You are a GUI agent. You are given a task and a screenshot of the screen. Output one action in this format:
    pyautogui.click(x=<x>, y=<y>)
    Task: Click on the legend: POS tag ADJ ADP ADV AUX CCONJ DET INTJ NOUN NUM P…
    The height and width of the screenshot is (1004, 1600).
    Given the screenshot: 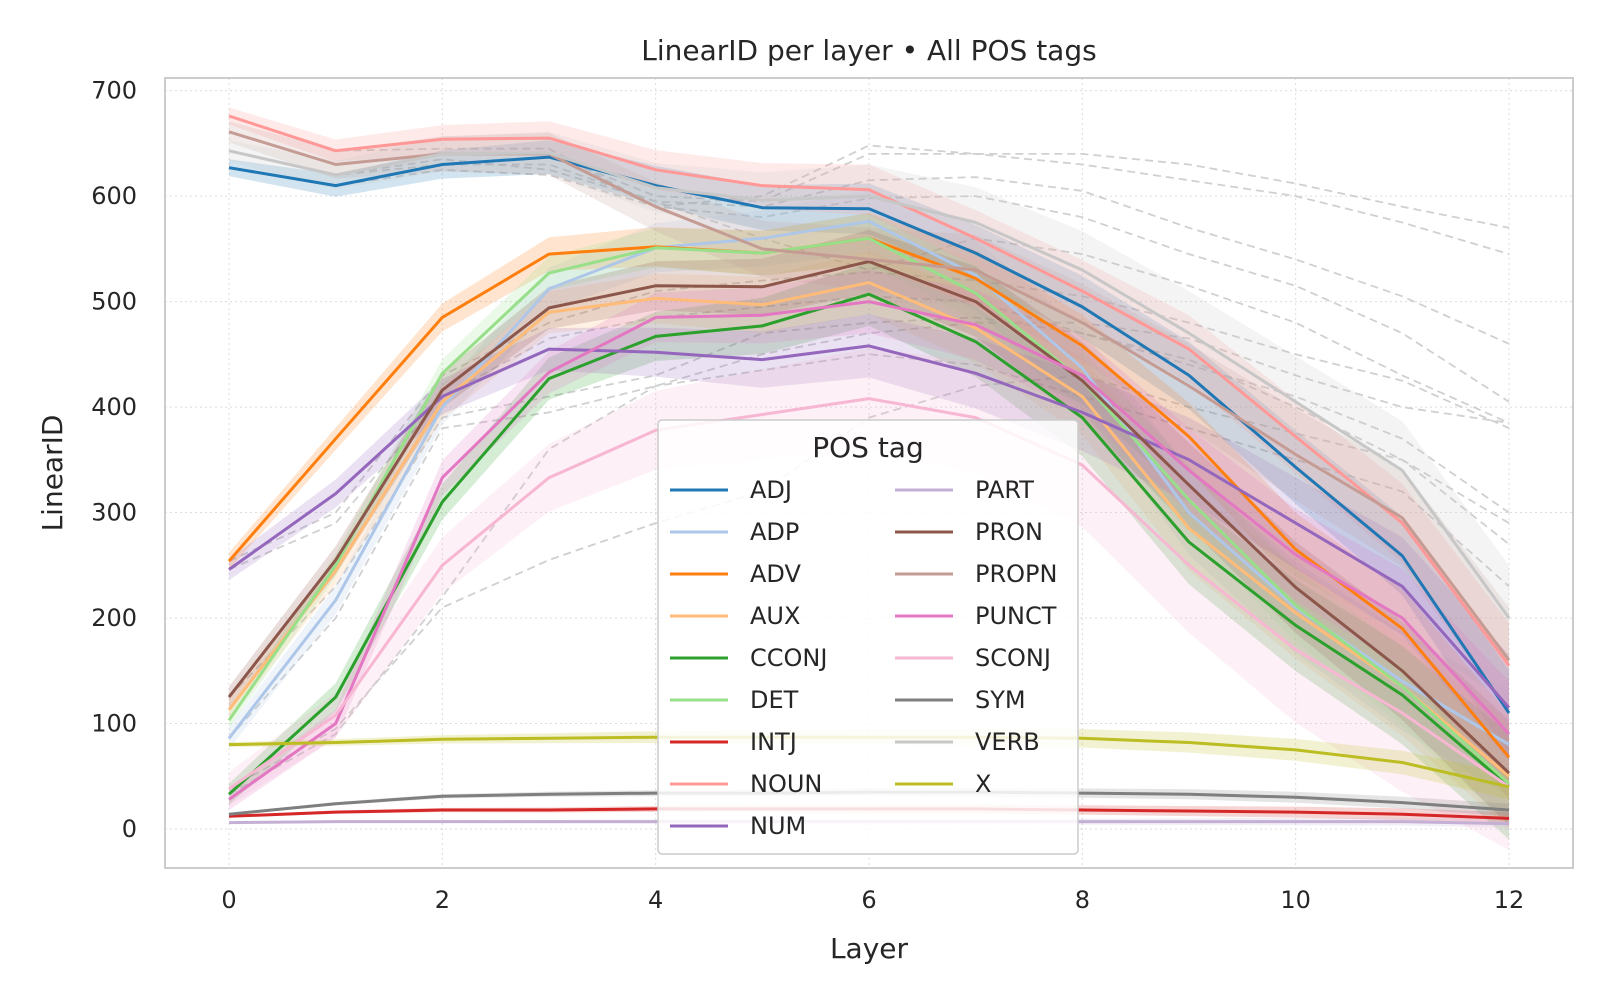 What is the action you would take?
    pyautogui.click(x=868, y=637)
    